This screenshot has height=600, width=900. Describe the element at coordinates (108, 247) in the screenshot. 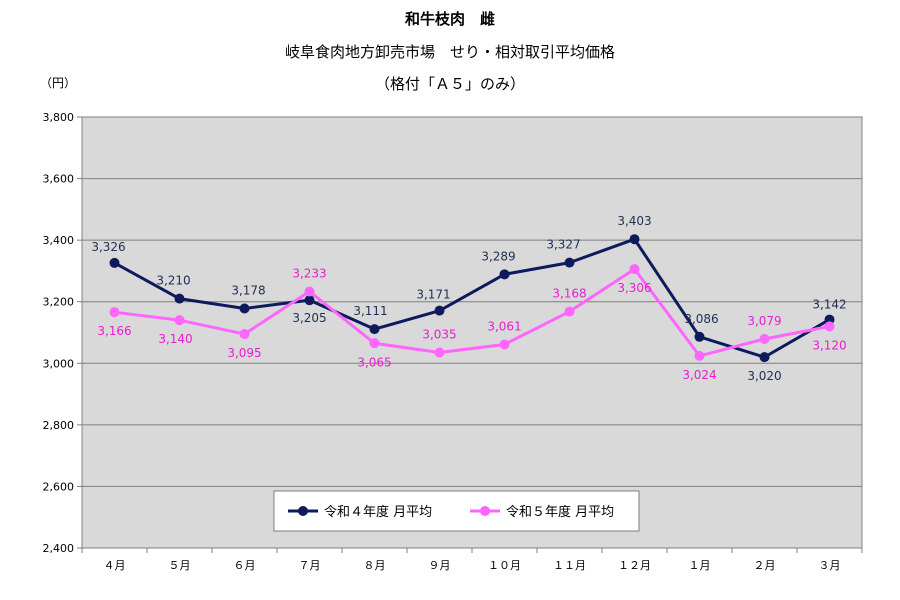

I see `data-label: 3,326` at that location.